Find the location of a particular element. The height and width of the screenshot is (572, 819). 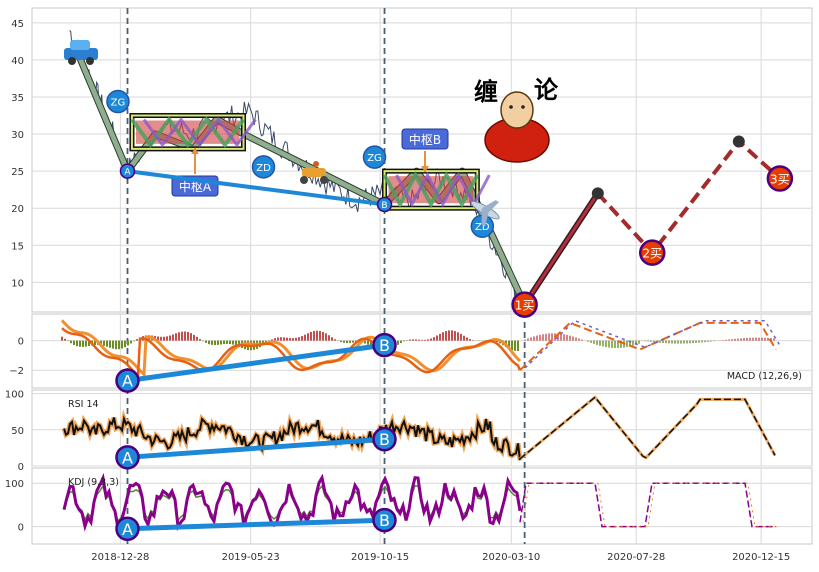

divergence-line-kdj is located at coordinates (256, 524).